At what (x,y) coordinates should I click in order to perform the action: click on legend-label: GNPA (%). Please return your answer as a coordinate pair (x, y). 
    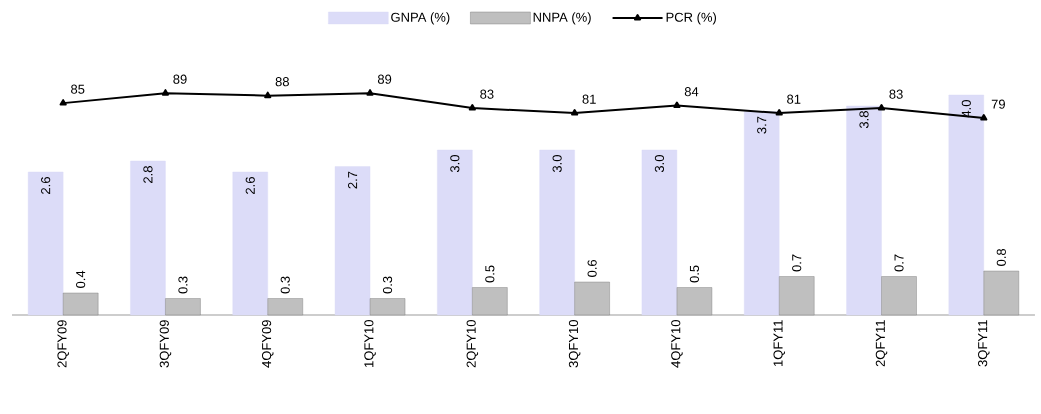
    Looking at the image, I should click on (420, 18).